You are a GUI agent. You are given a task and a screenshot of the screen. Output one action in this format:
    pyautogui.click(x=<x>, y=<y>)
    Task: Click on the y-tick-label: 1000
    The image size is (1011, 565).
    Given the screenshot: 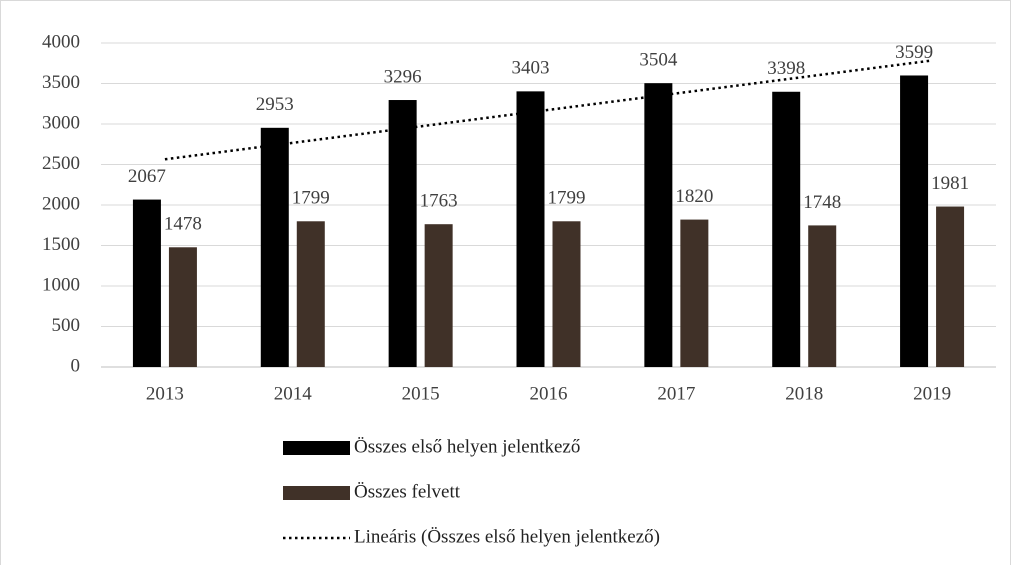 What is the action you would take?
    pyautogui.click(x=61, y=284)
    